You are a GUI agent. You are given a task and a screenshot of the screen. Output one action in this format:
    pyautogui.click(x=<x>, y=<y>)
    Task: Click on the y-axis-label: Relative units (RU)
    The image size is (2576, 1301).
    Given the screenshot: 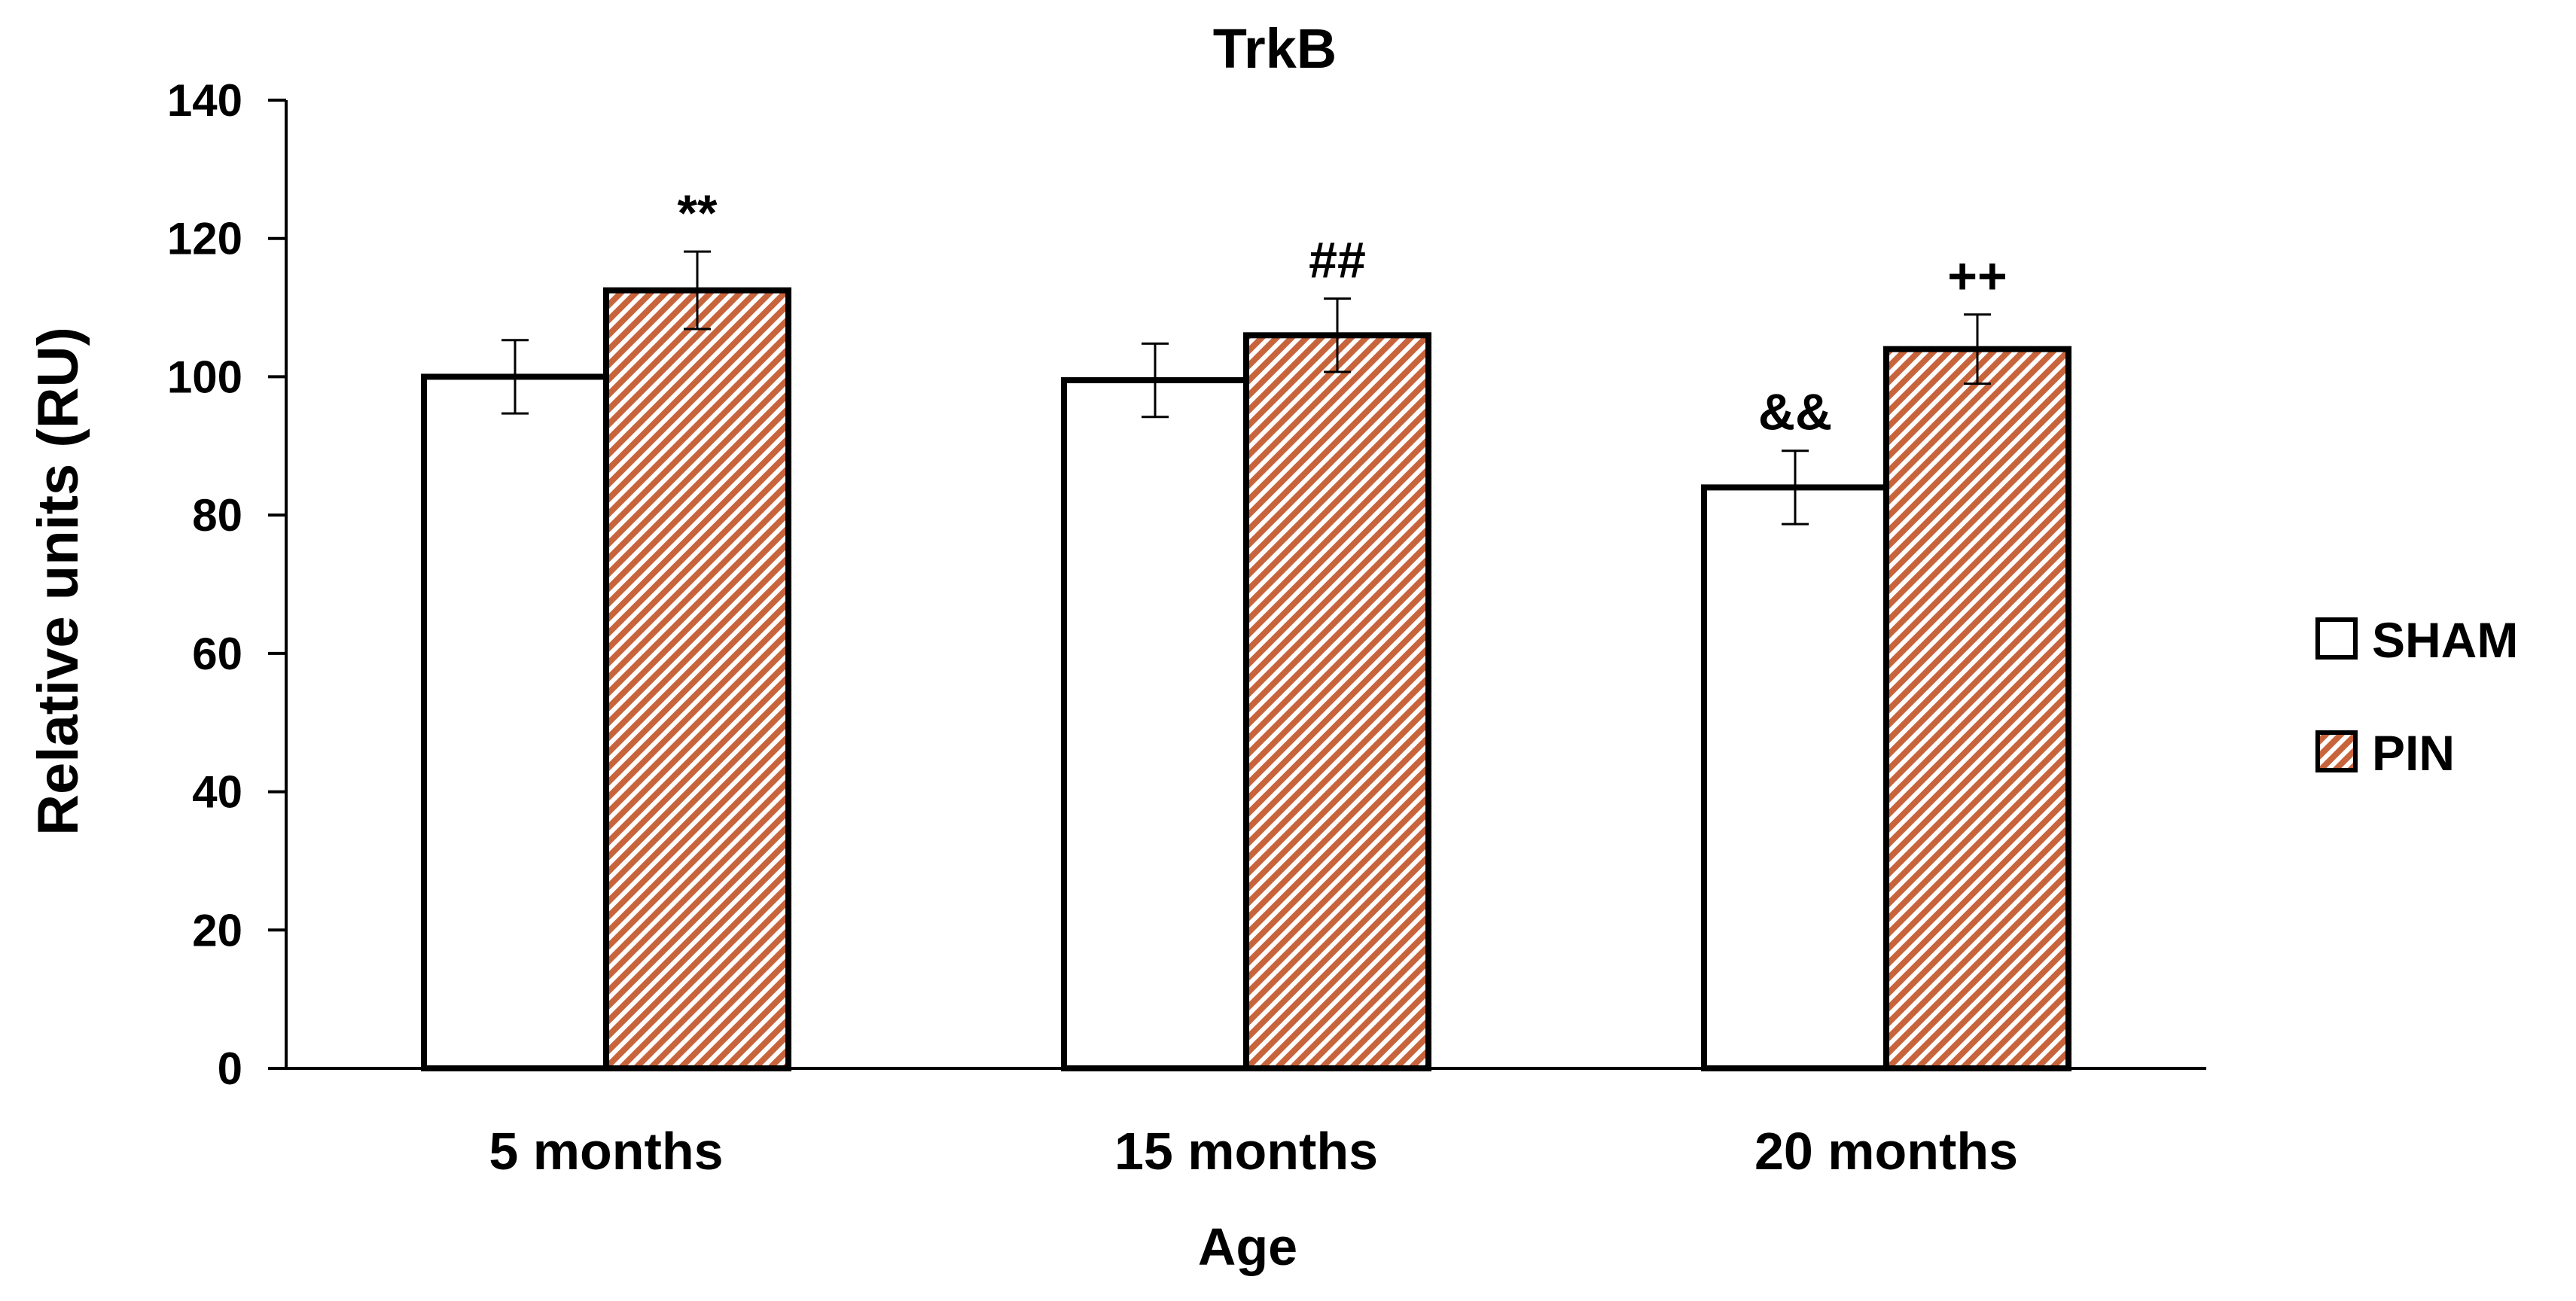 What is the action you would take?
    pyautogui.click(x=58, y=581)
    